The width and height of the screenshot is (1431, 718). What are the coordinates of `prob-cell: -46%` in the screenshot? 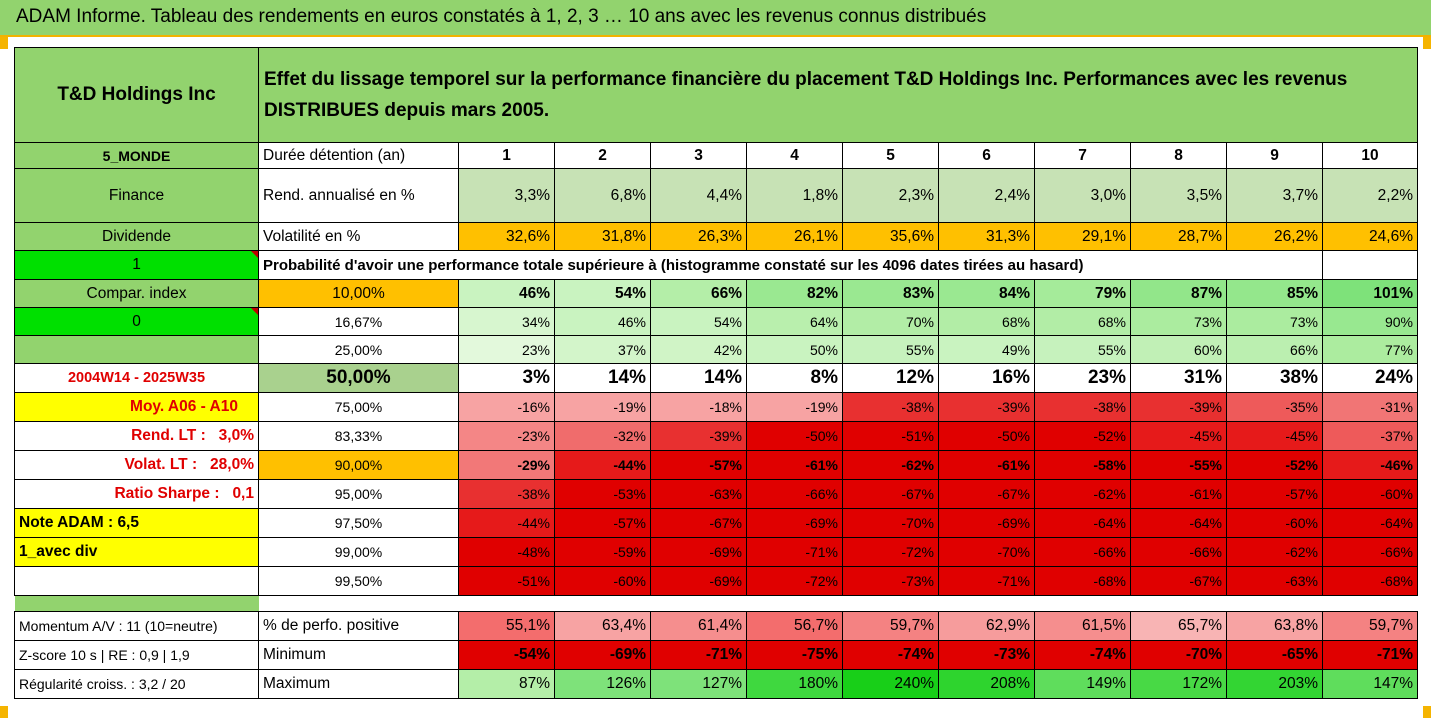 It's located at (1370, 465).